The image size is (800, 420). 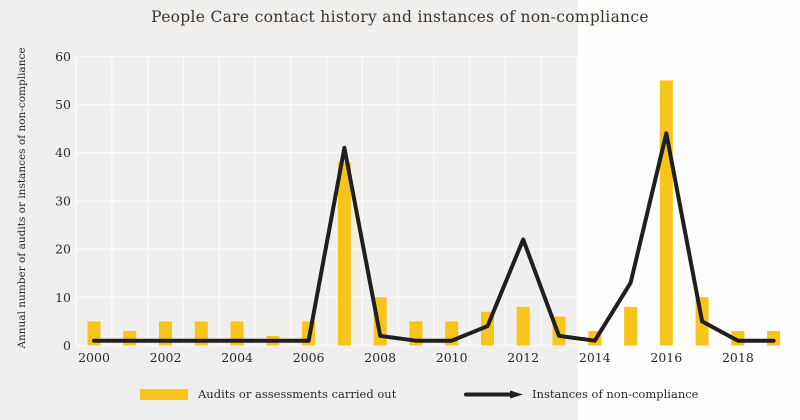 I want to click on y-tick-label: 0, so click(x=67, y=345).